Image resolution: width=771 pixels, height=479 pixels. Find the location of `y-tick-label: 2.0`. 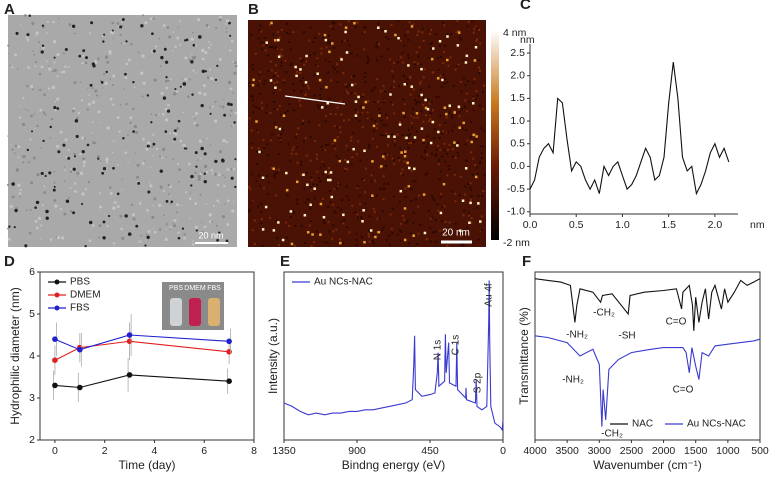

y-tick-label: 2.0 is located at coordinates (517, 76).